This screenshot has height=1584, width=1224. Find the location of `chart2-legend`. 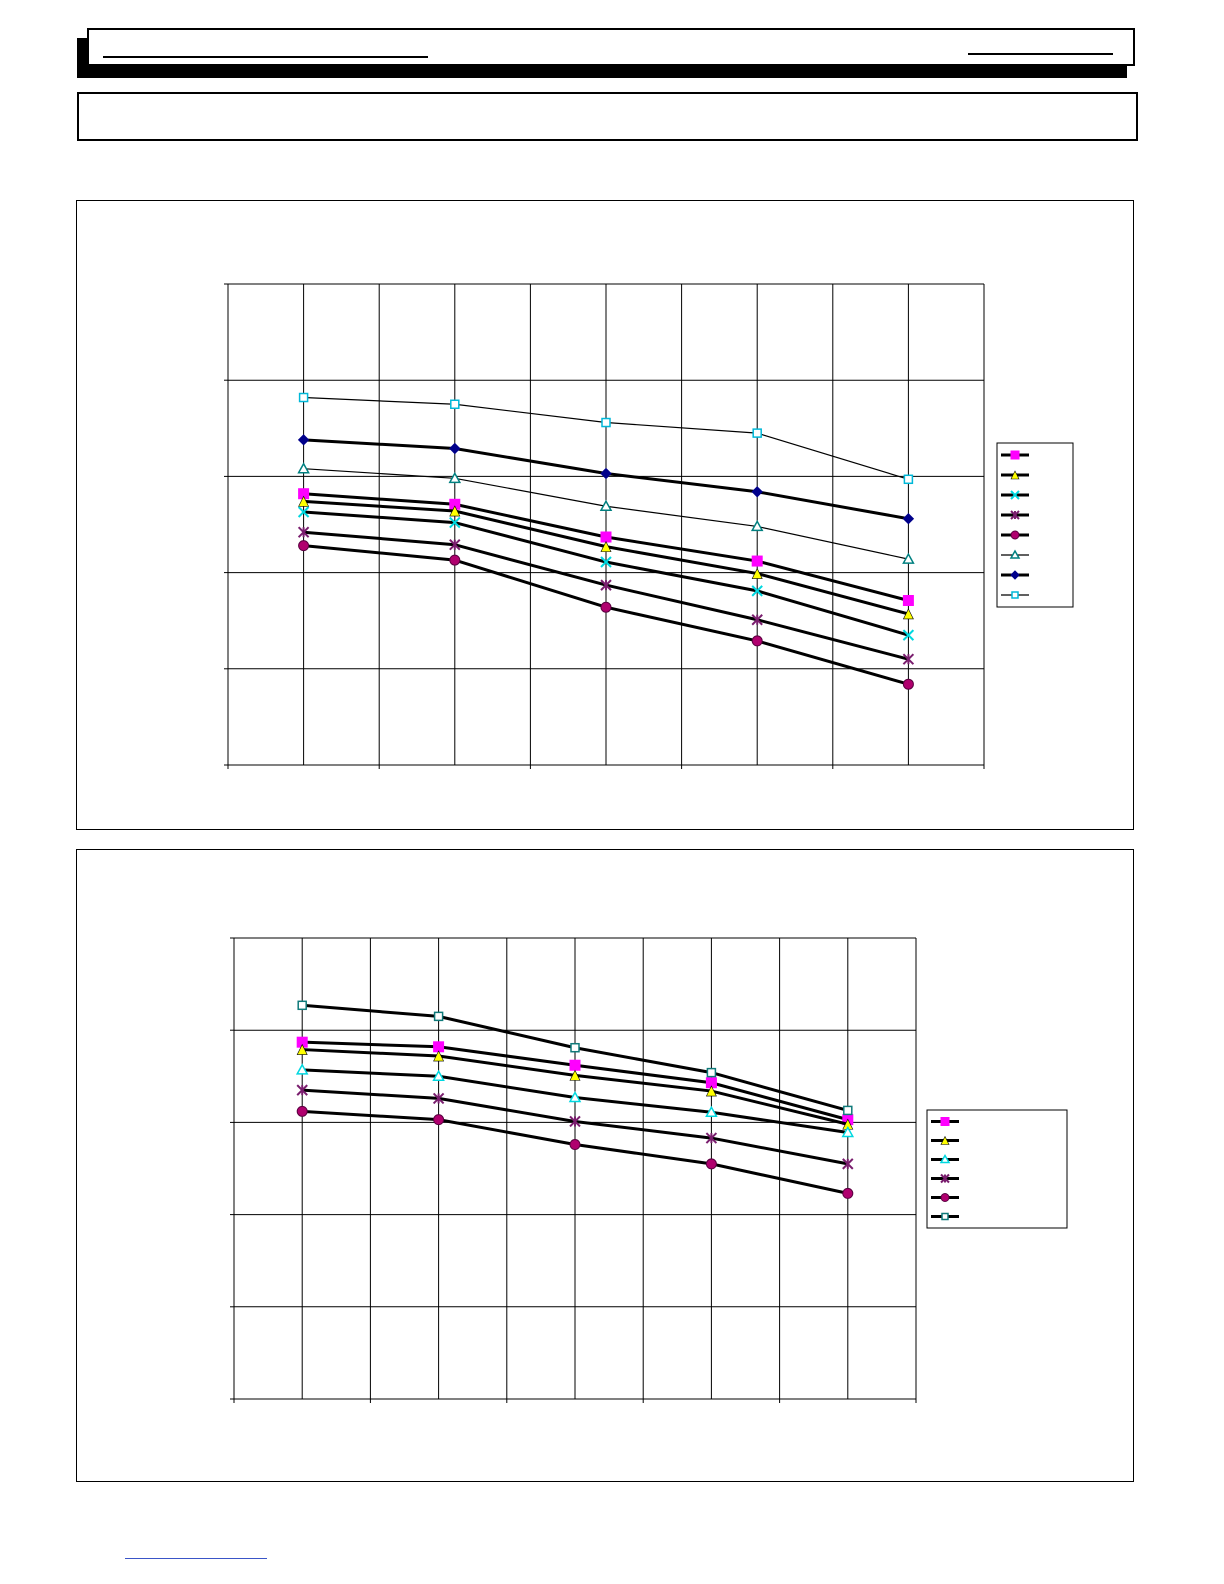

chart2-legend is located at coordinates (997, 1169).